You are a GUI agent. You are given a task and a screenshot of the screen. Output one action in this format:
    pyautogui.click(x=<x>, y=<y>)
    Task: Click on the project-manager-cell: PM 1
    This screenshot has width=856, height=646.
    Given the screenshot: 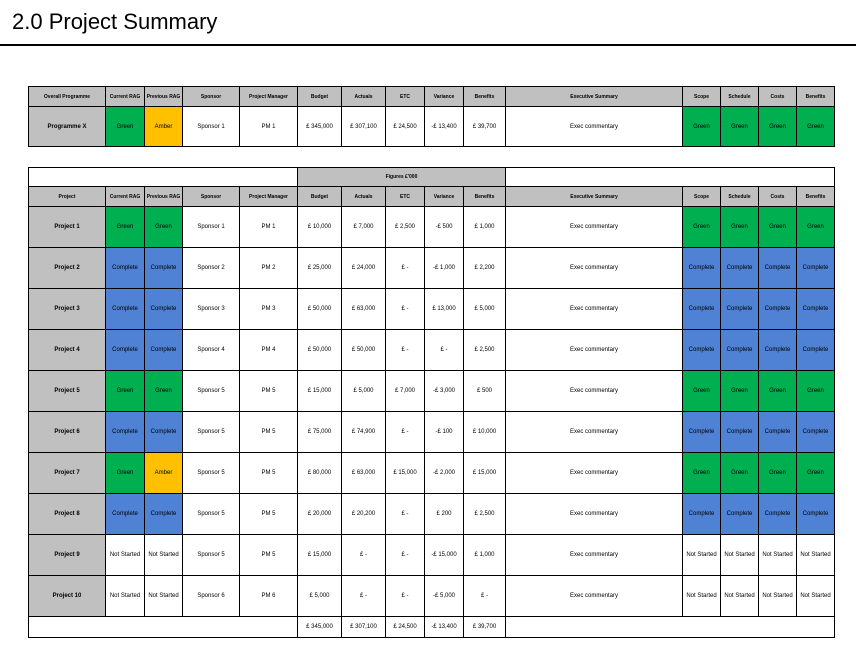 What is the action you would take?
    pyautogui.click(x=268, y=227)
    